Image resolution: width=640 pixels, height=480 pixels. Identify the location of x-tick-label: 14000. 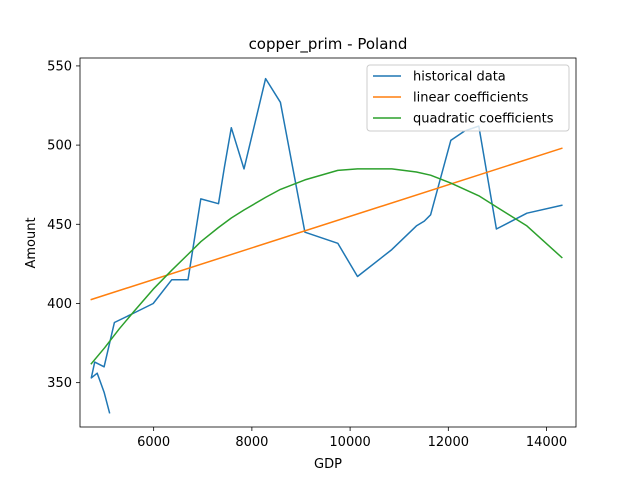
(546, 442).